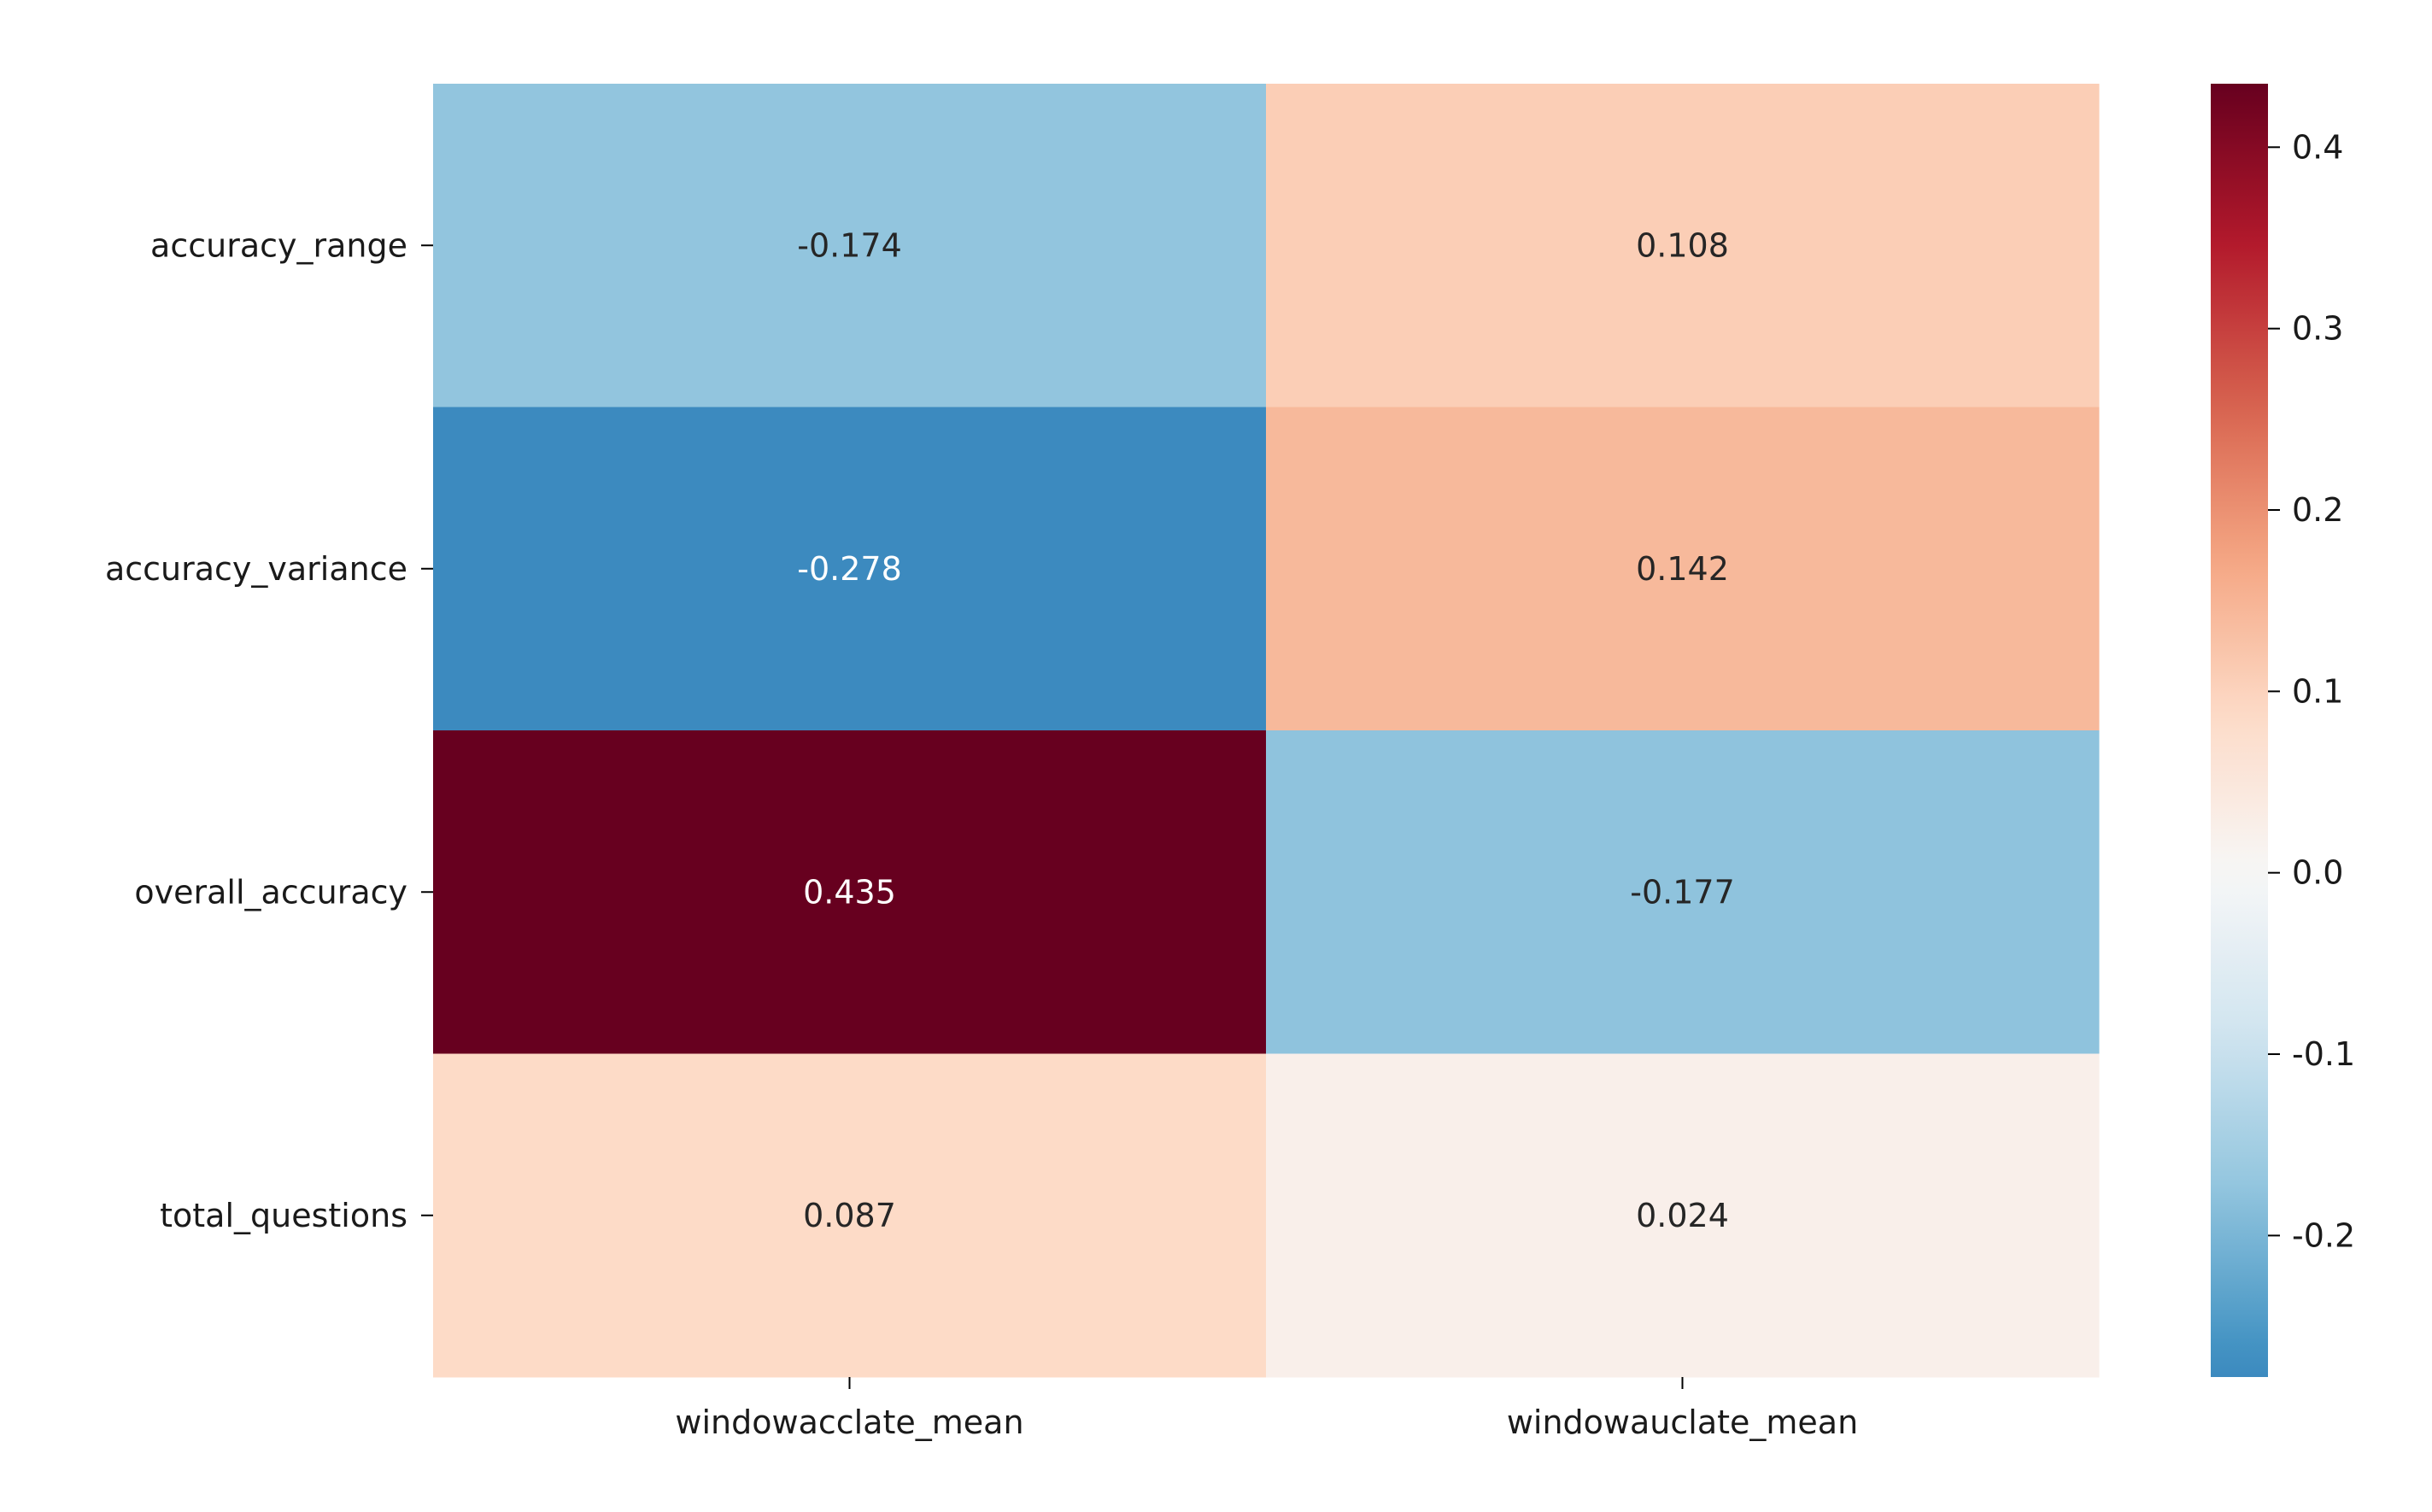 This screenshot has height=1512, width=2432. What do you see at coordinates (278, 245) in the screenshot?
I see `y-tick-label: accuracy_range` at bounding box center [278, 245].